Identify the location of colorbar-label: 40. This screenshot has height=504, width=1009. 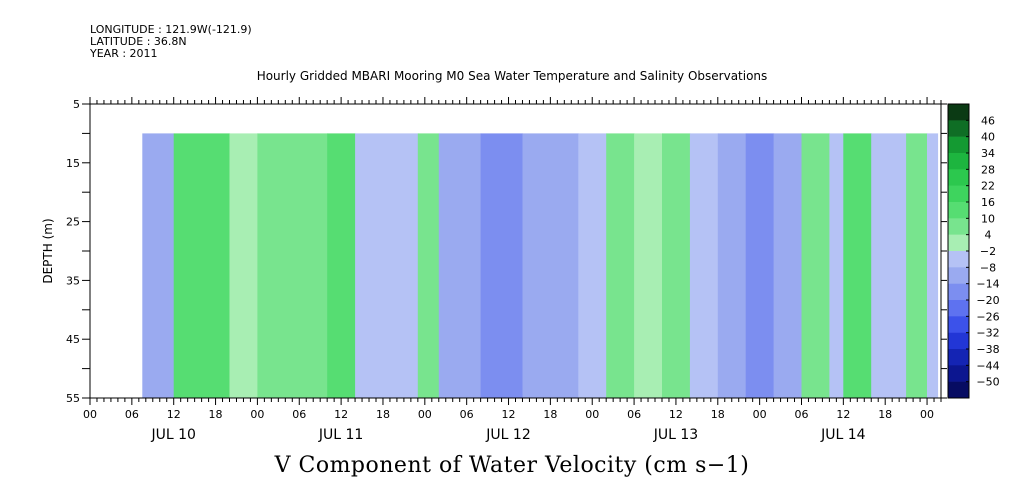
(988, 137).